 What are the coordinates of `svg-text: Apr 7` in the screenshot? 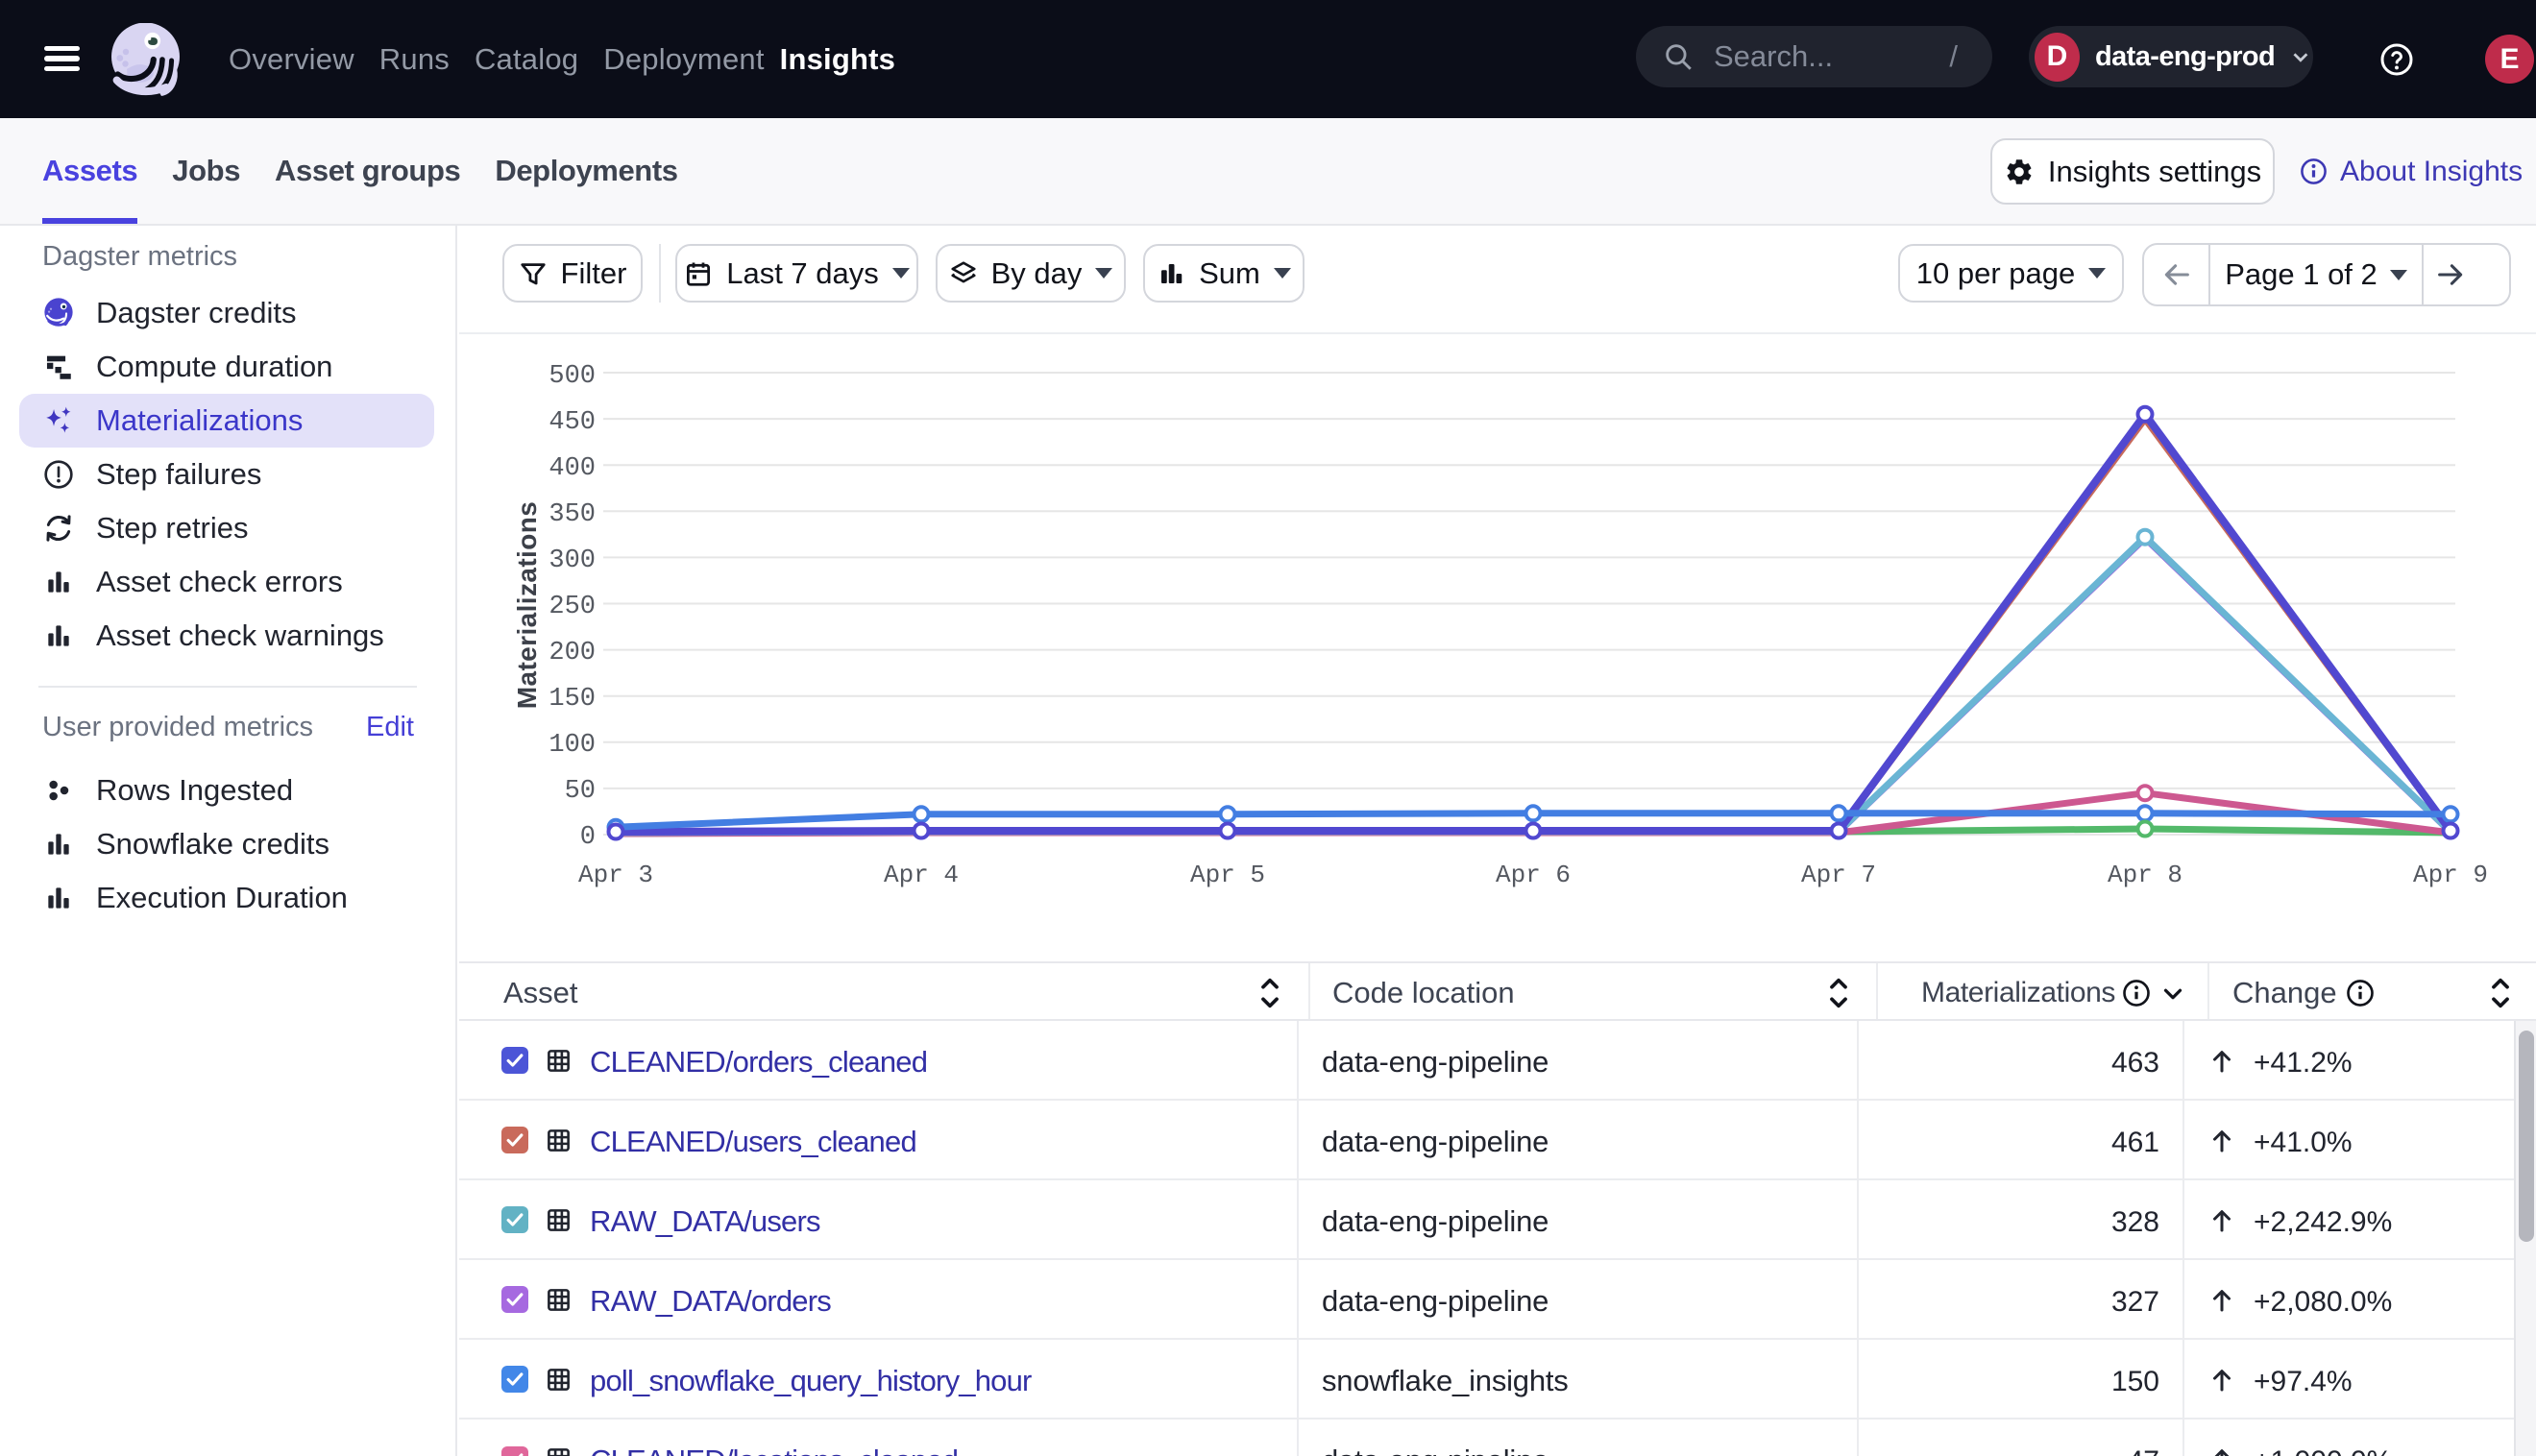 It's located at (1838, 875).